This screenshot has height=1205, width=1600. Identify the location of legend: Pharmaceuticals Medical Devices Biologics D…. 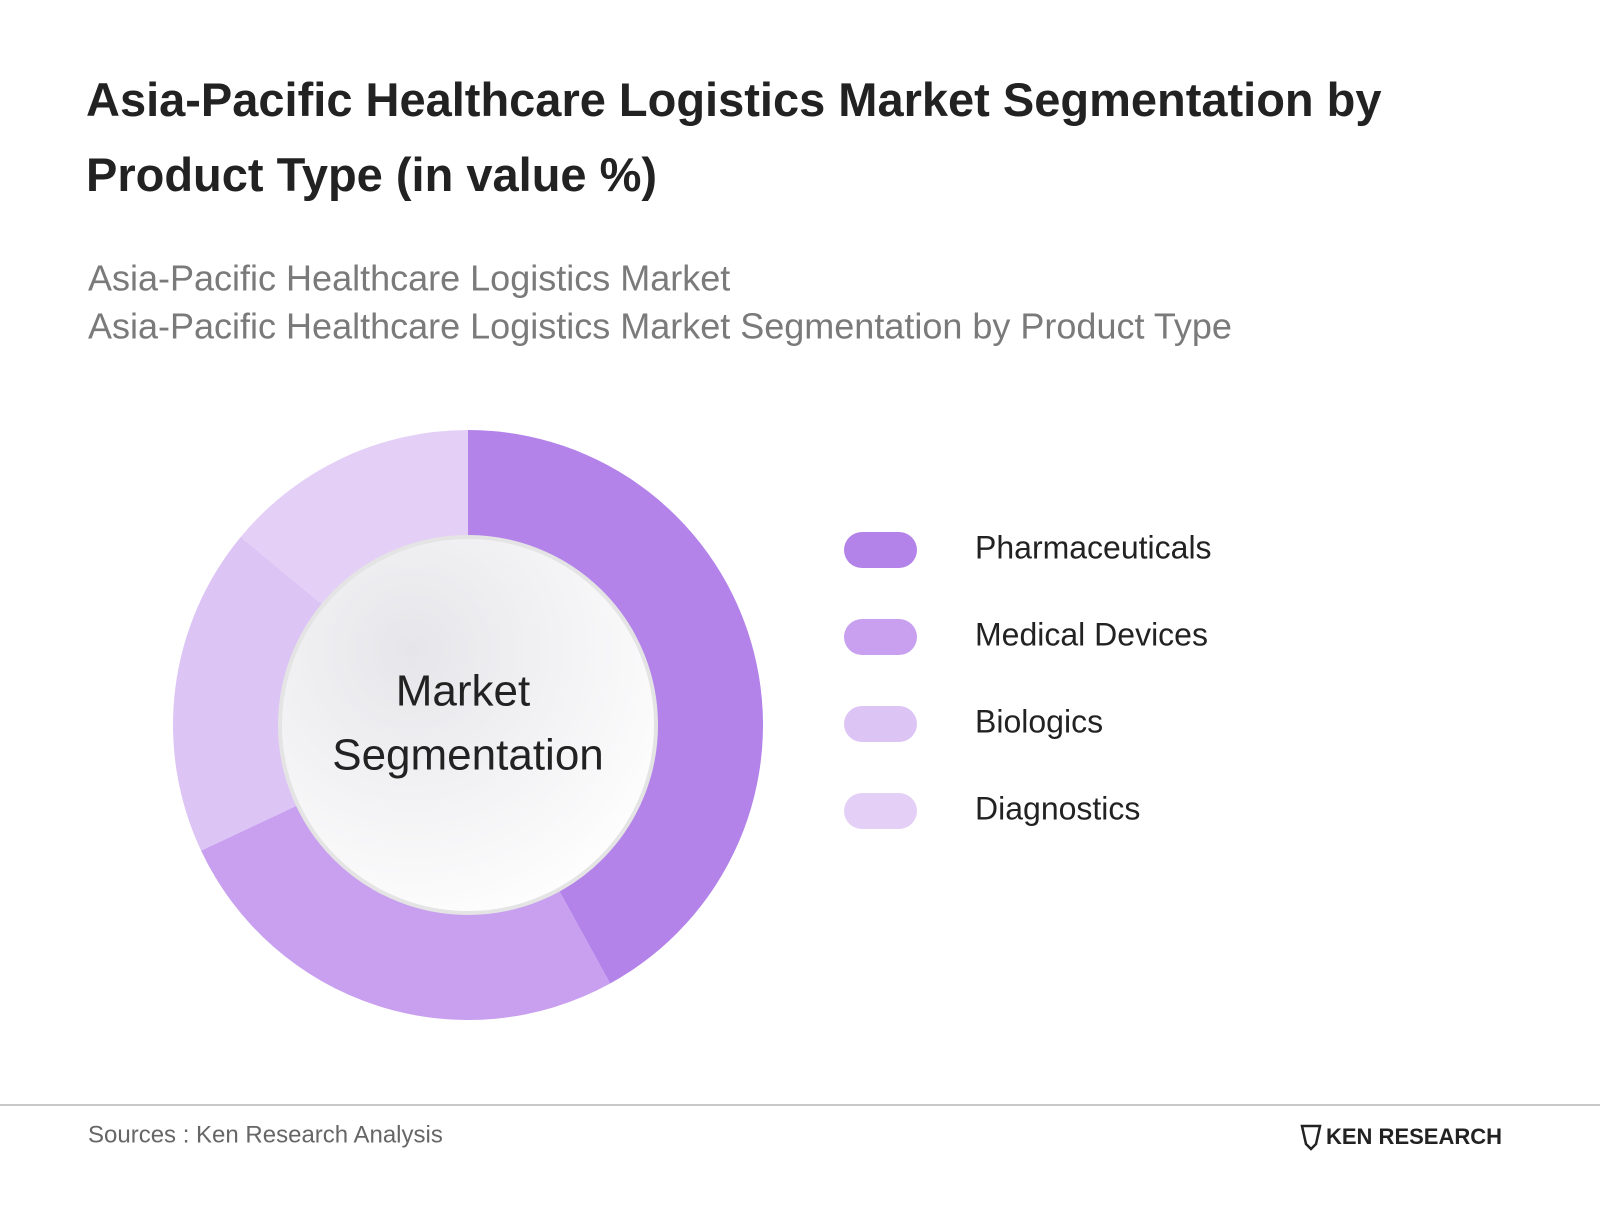
(1028, 679).